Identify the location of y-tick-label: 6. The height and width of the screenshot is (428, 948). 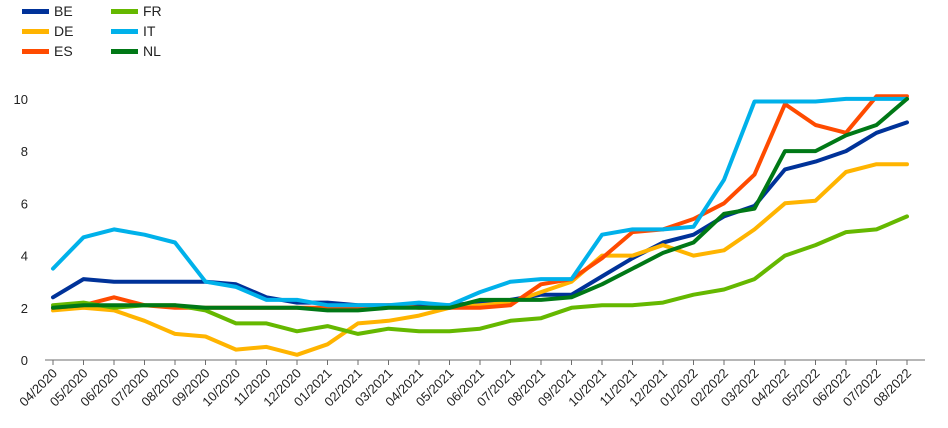
(24, 203).